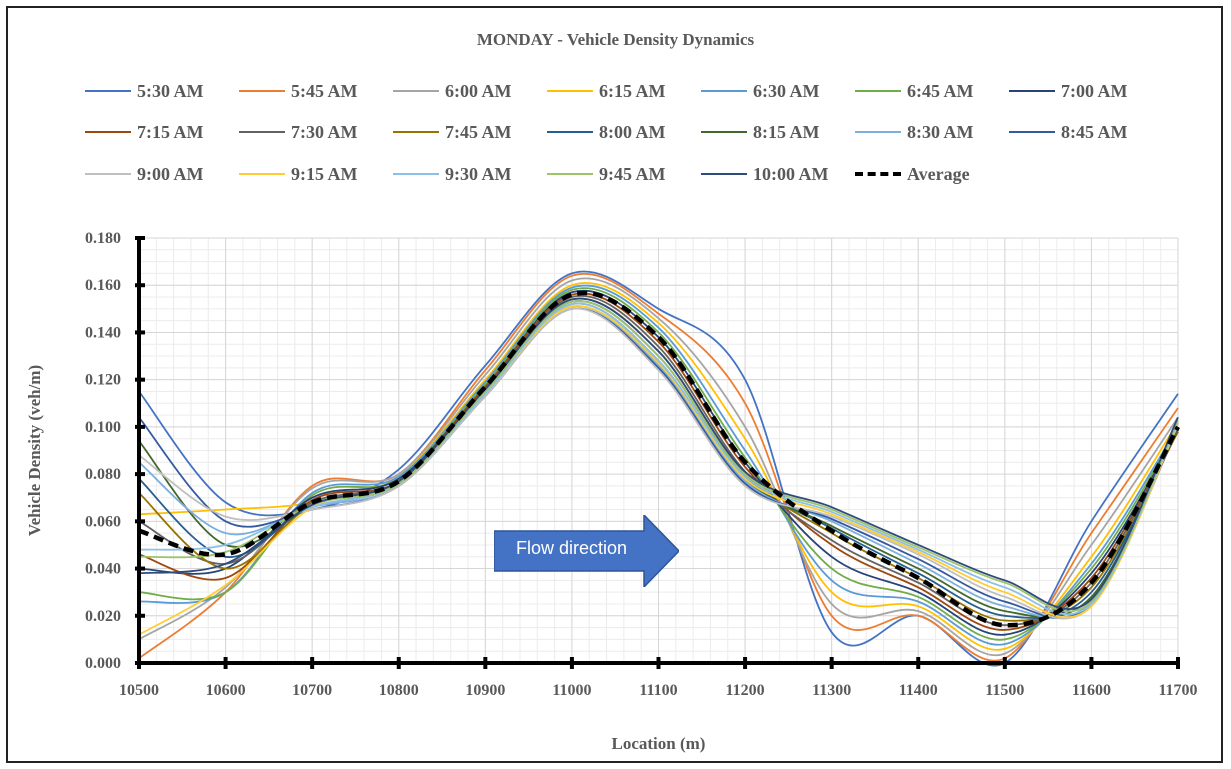  I want to click on legend-item-8-30-am: 8:30 AM, so click(914, 132).